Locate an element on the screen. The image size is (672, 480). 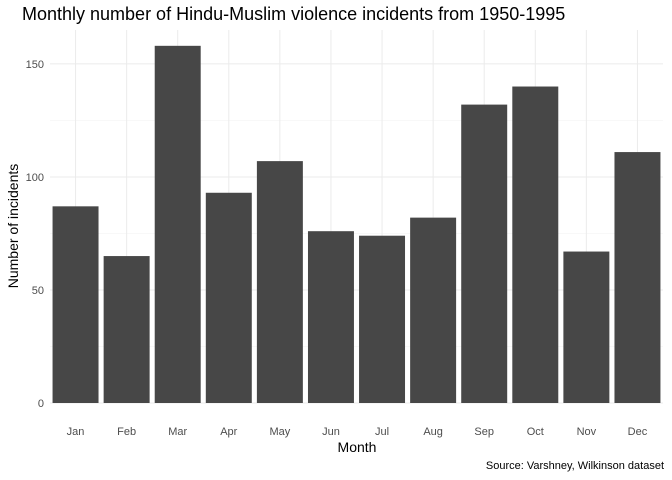
x-tick-label: Jun is located at coordinates (331, 432).